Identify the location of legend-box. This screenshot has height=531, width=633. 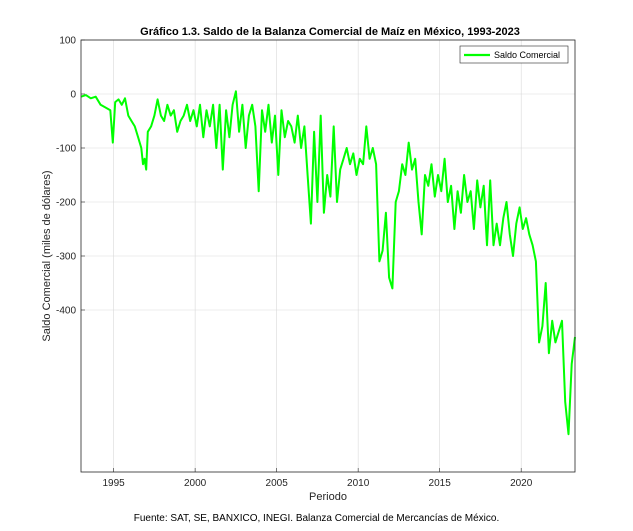
(514, 54).